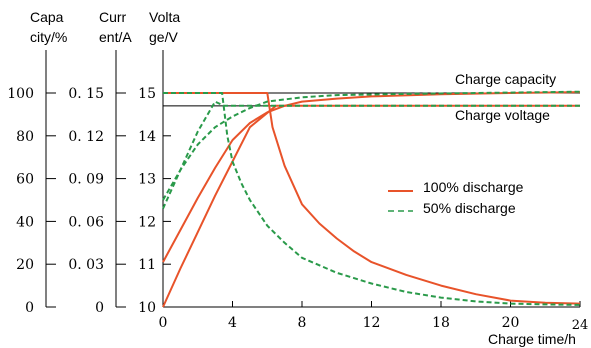  I want to click on current-tick-label: 0. 15, so click(86, 94).